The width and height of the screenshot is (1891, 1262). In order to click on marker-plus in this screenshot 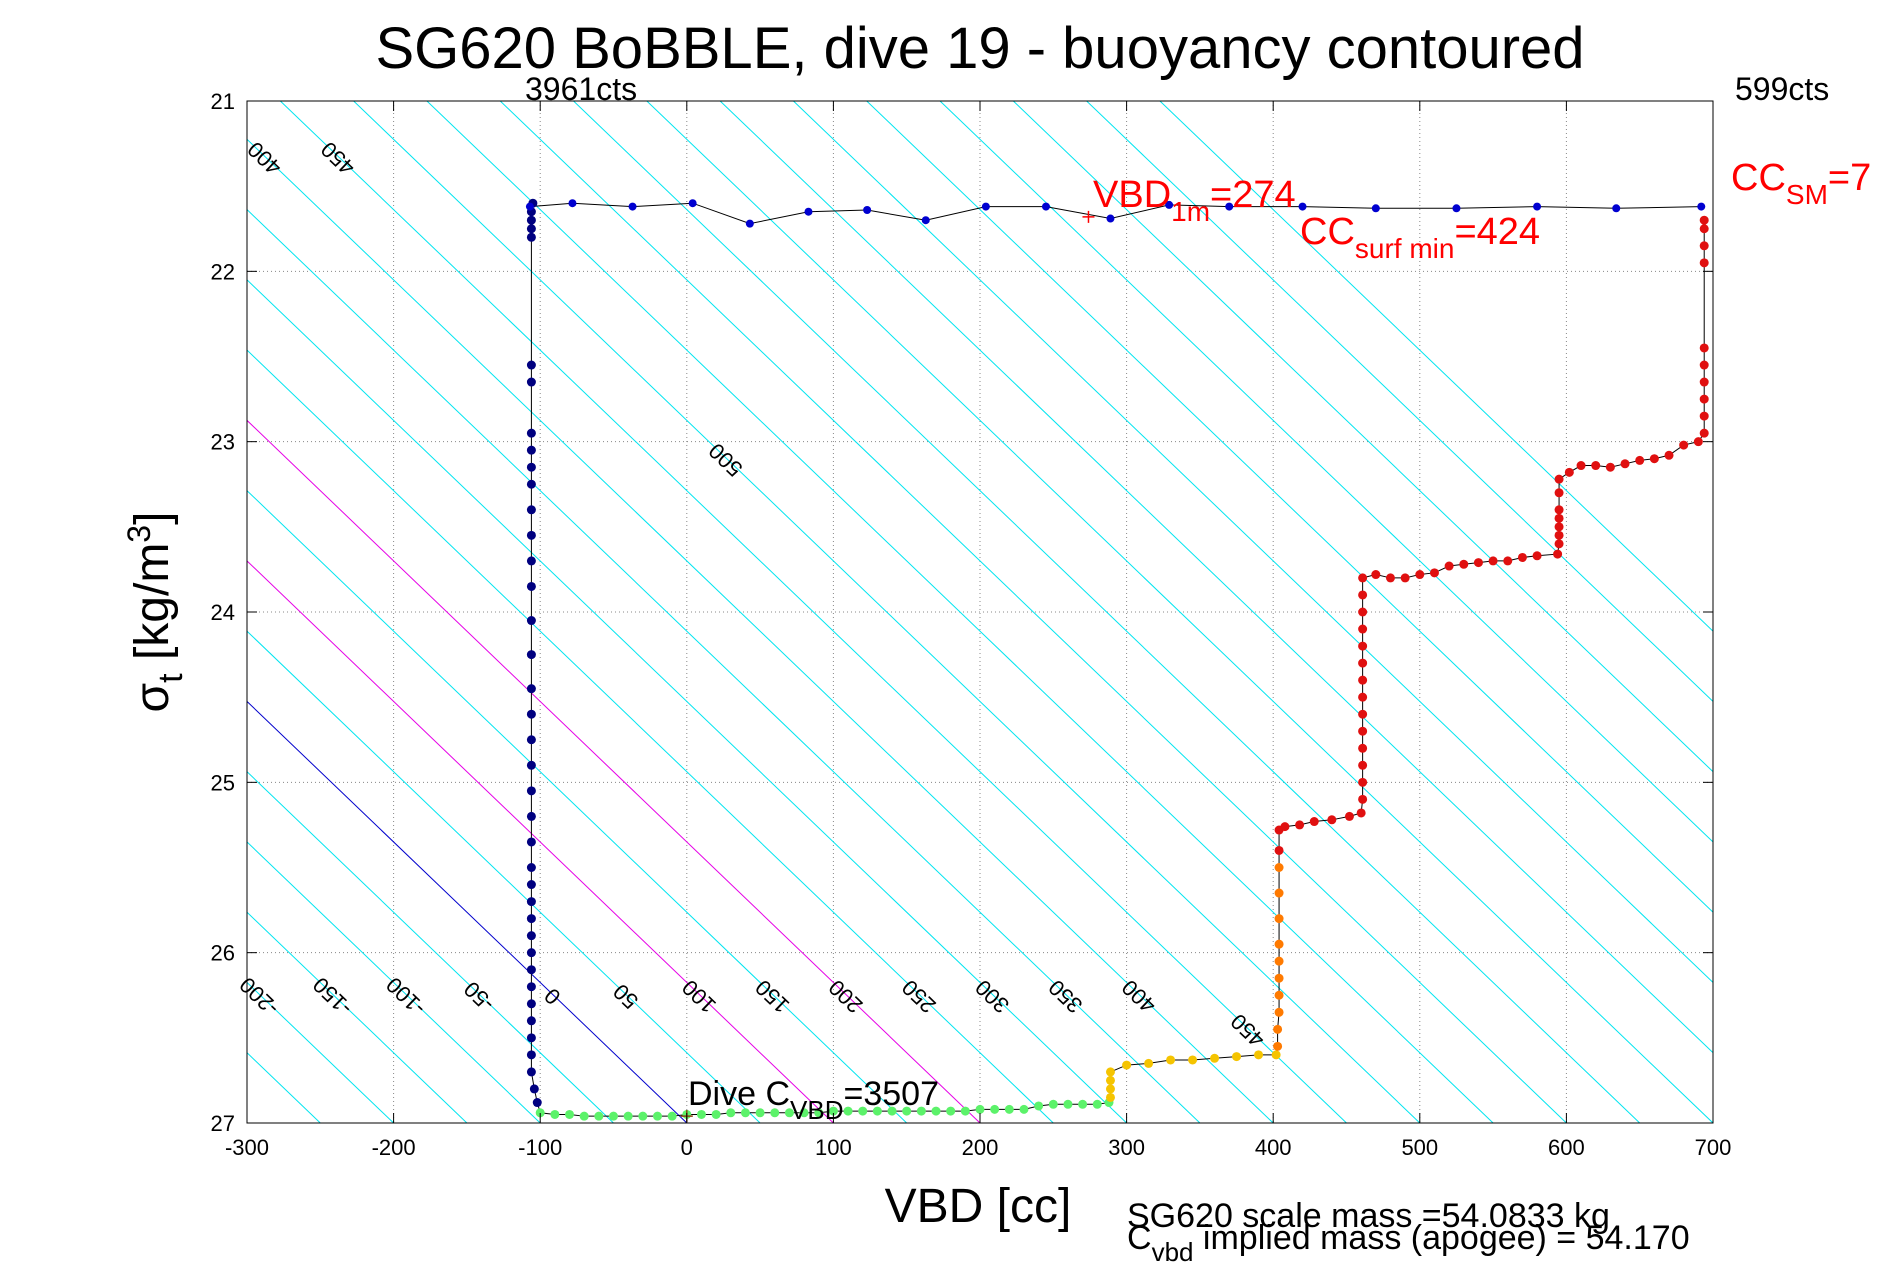, I will do `click(1088, 216)`.